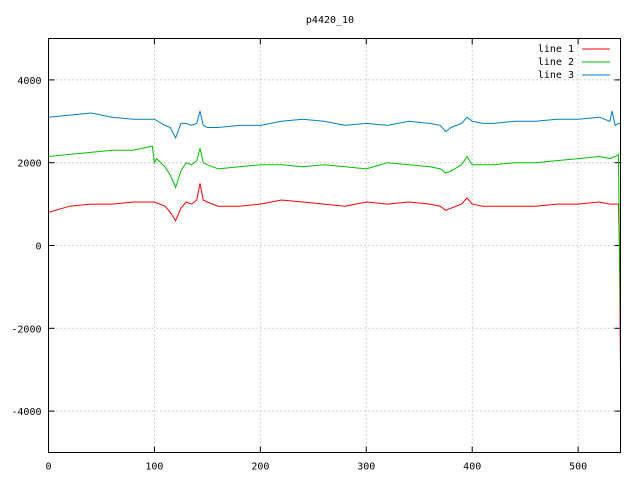  I want to click on legend: line 1 line 2 line 3, so click(574, 62).